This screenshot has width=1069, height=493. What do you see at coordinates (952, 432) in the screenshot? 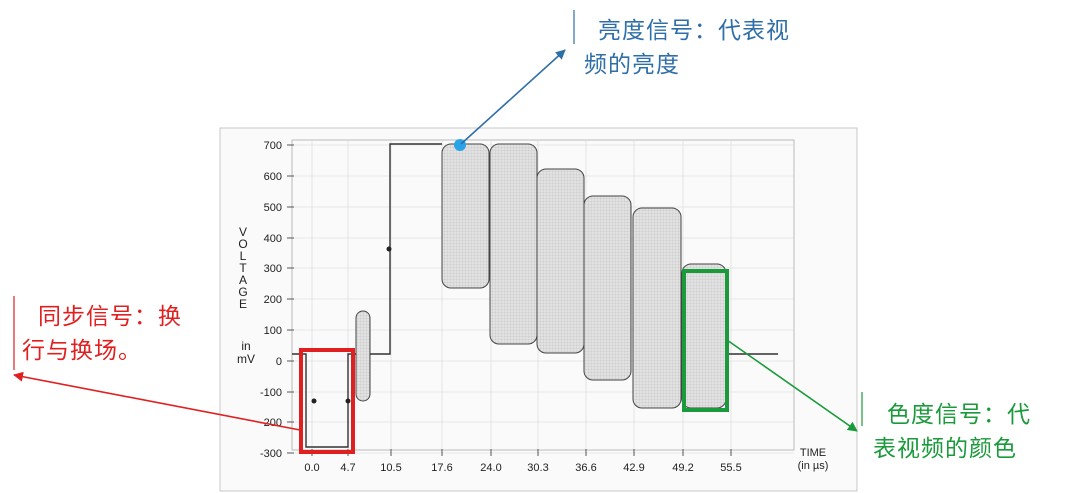
I see `chroma-annotation: 色度信号：代 表视频的颜色` at bounding box center [952, 432].